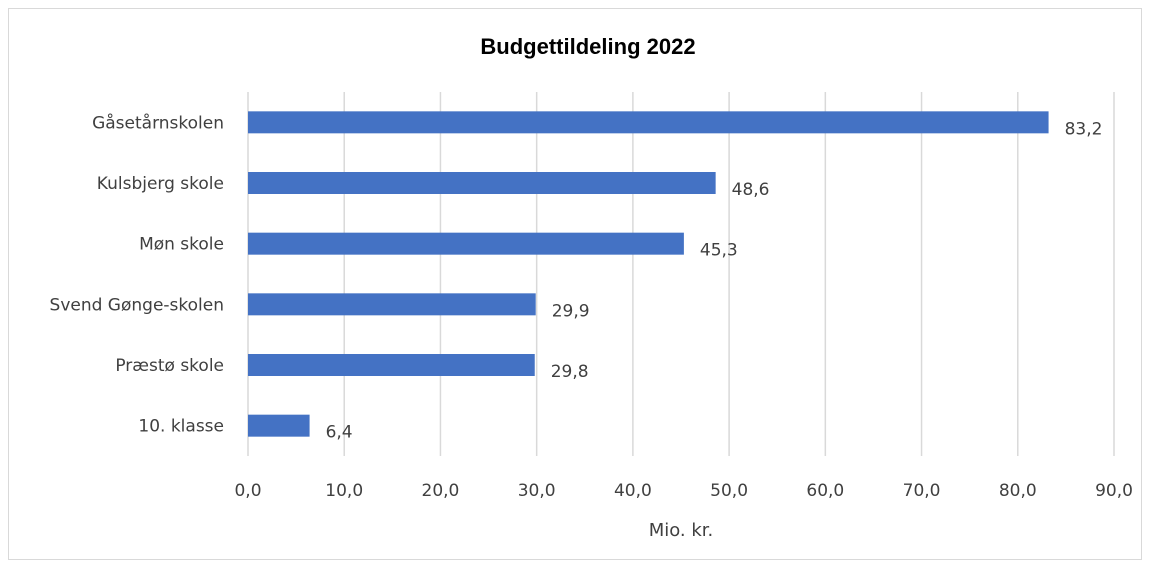  I want to click on x-tick-label: 0,0, so click(247, 491).